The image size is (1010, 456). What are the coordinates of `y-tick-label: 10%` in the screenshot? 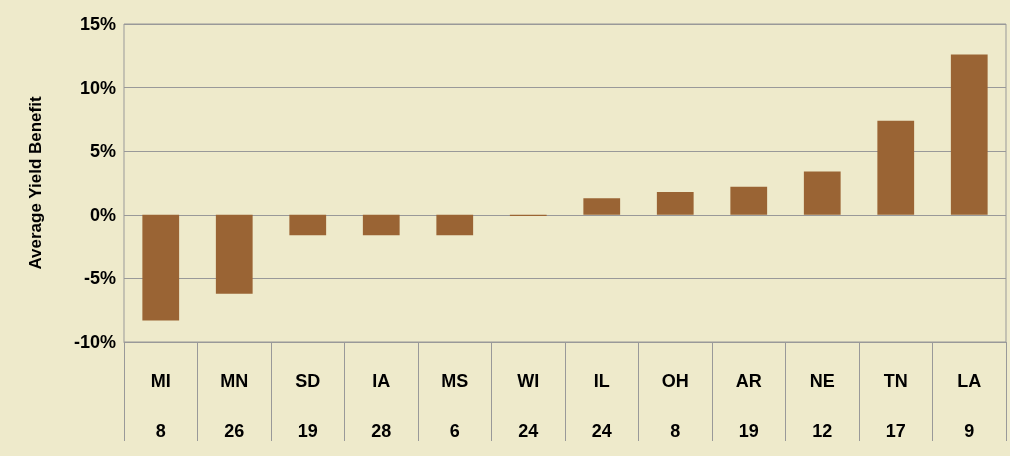 It's located at (97, 87).